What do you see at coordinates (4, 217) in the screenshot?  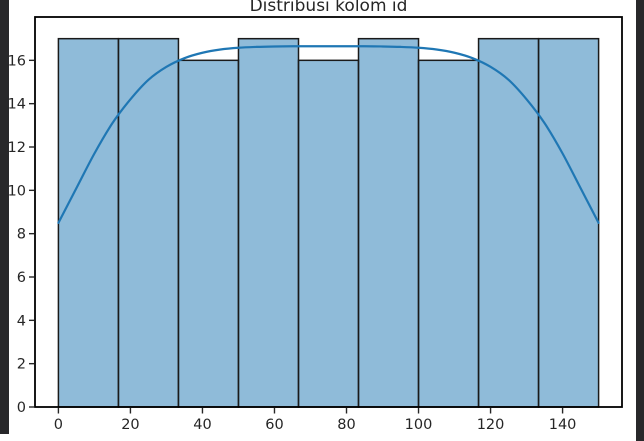 I see `window-left-edge` at bounding box center [4, 217].